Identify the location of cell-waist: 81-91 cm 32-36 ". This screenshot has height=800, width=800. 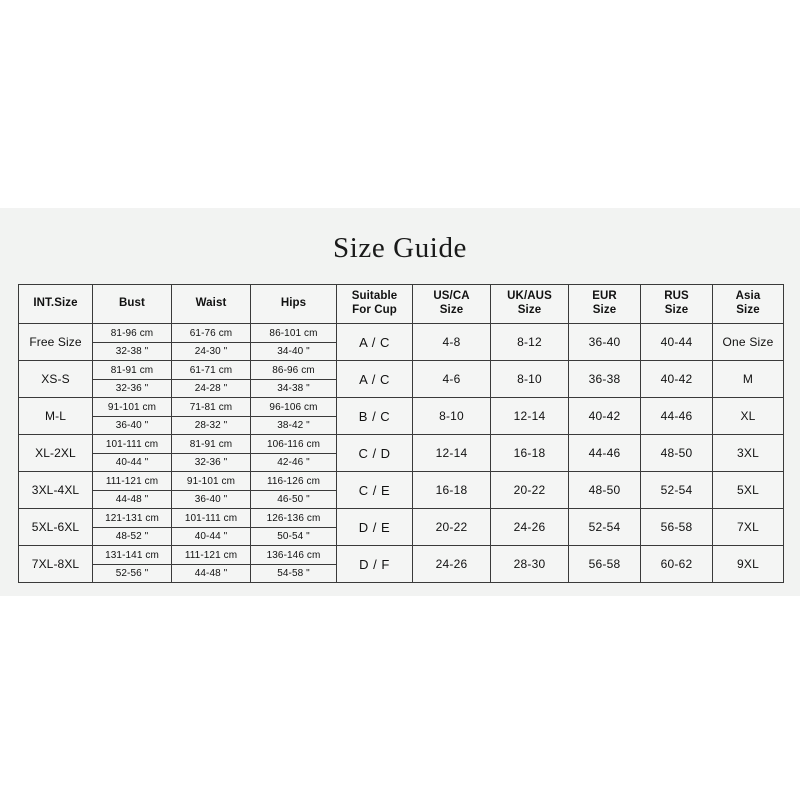
(211, 453).